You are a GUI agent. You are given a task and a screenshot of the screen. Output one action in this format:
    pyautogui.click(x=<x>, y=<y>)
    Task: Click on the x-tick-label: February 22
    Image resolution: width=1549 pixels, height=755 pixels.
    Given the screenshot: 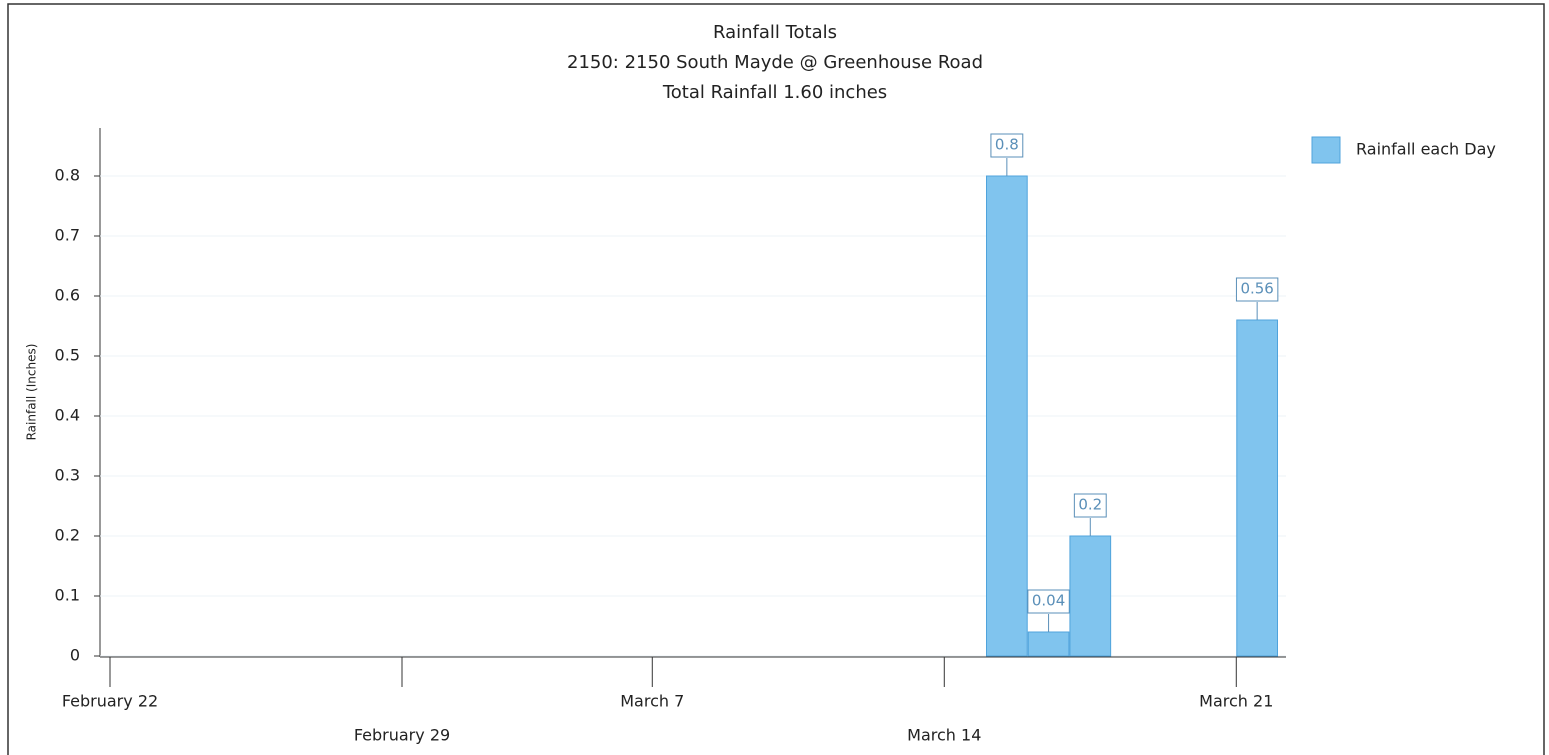 What is the action you would take?
    pyautogui.click(x=110, y=701)
    